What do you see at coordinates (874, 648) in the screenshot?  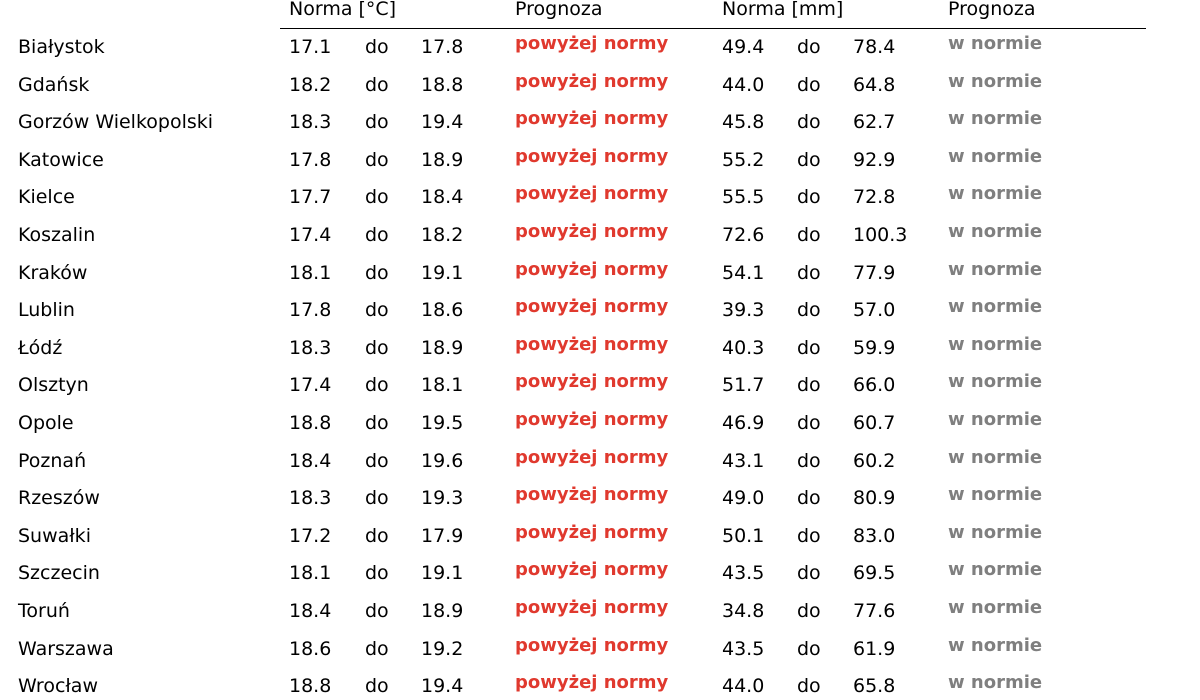 I see `precip-high: 61.9` at bounding box center [874, 648].